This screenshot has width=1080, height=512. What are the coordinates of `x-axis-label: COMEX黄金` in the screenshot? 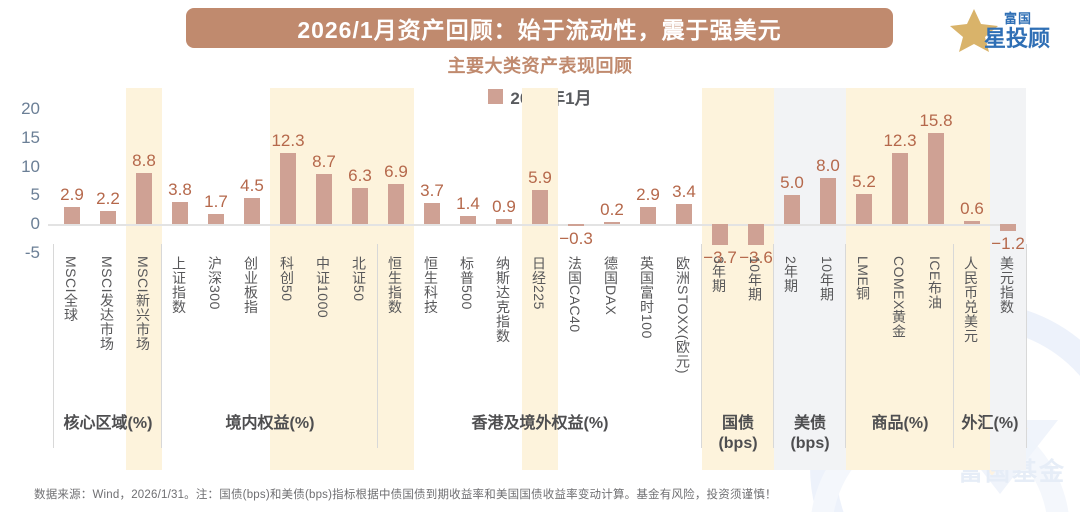 It's located at (899, 297).